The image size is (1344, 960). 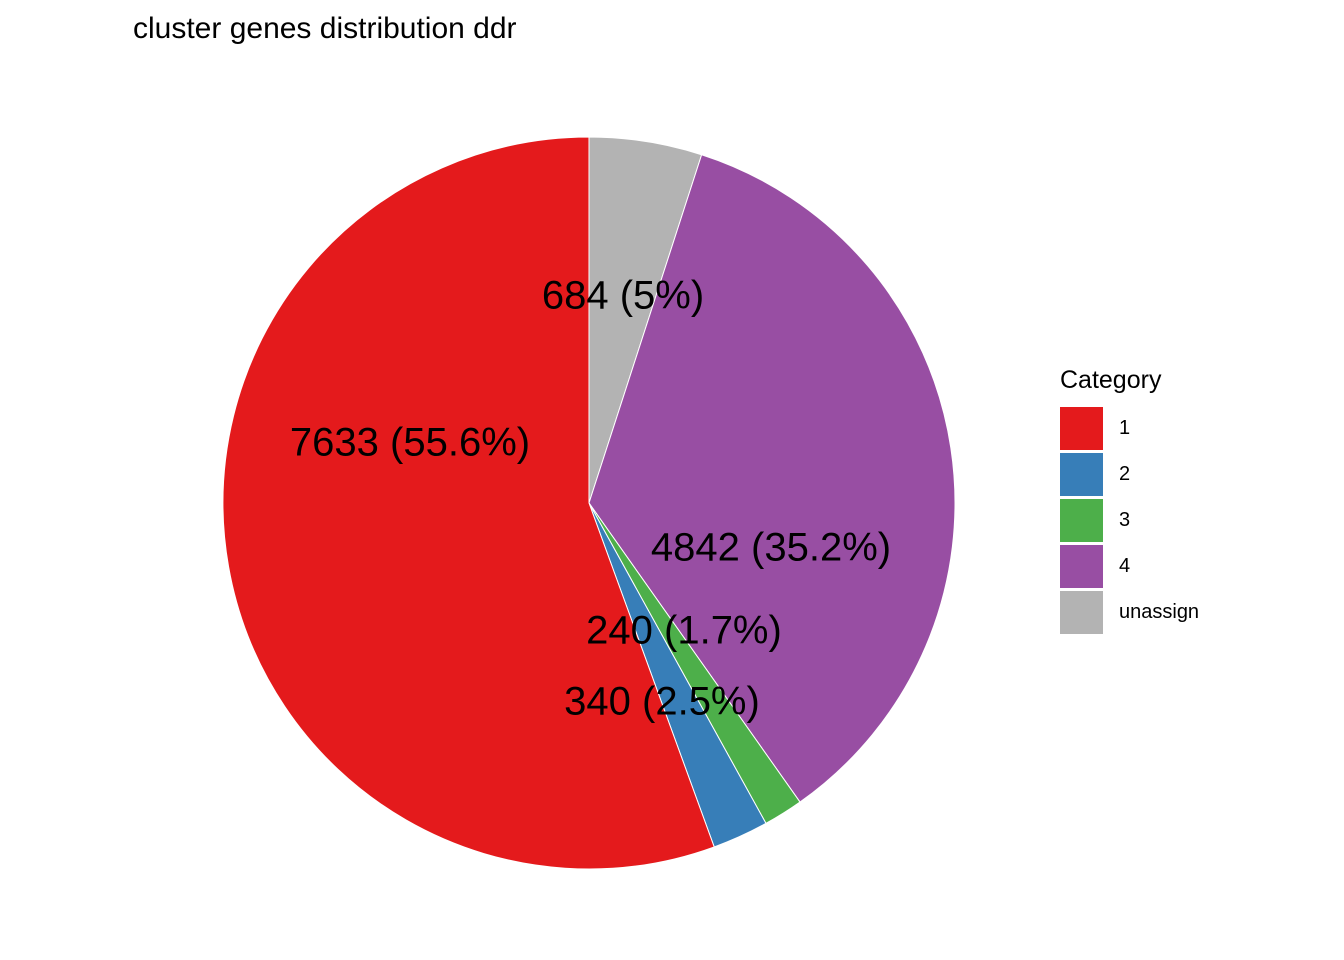 What do you see at coordinates (325, 28) in the screenshot?
I see `chart-title: cluster genes distribution ddr` at bounding box center [325, 28].